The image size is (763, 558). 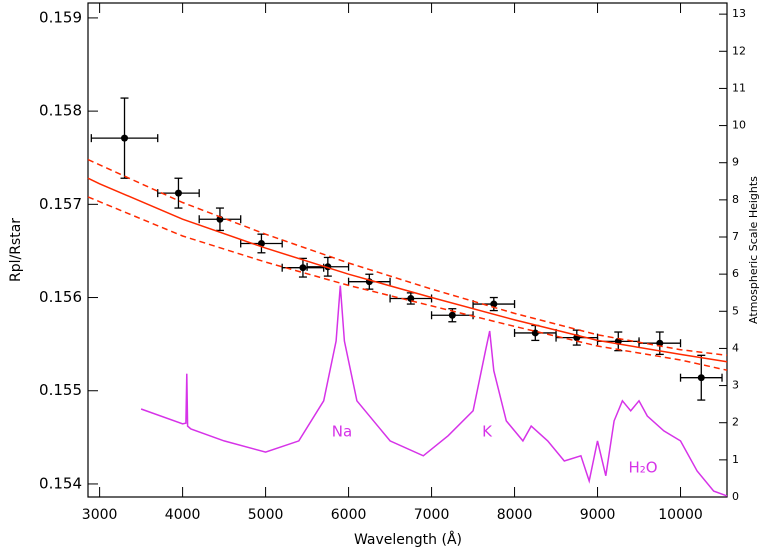 What do you see at coordinates (735, 310) in the screenshot?
I see `y2-tick-label: 5` at bounding box center [735, 310].